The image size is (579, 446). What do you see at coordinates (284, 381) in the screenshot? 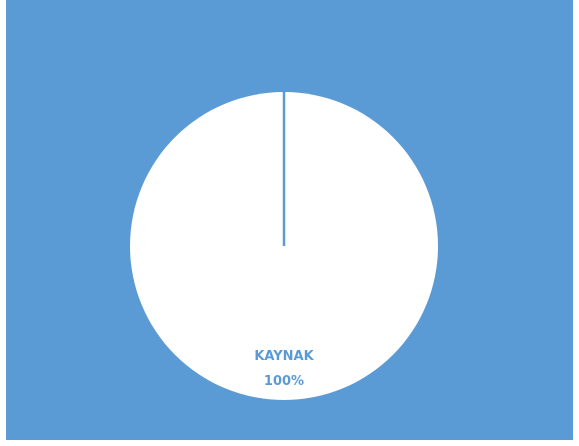
I see `slice-percent-label: 100%` at bounding box center [284, 381].